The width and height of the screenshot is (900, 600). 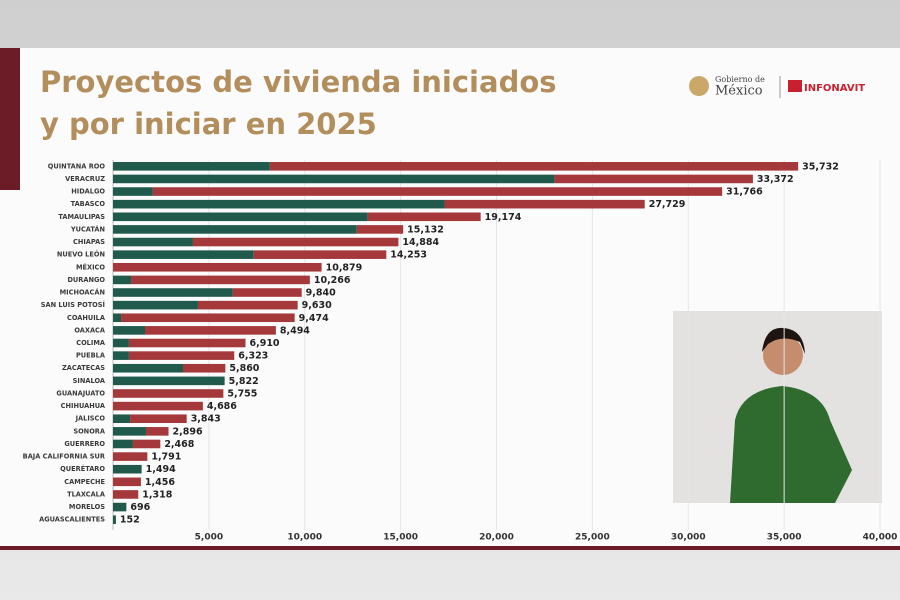 What do you see at coordinates (332, 280) in the screenshot?
I see `total-label: 10,266` at bounding box center [332, 280].